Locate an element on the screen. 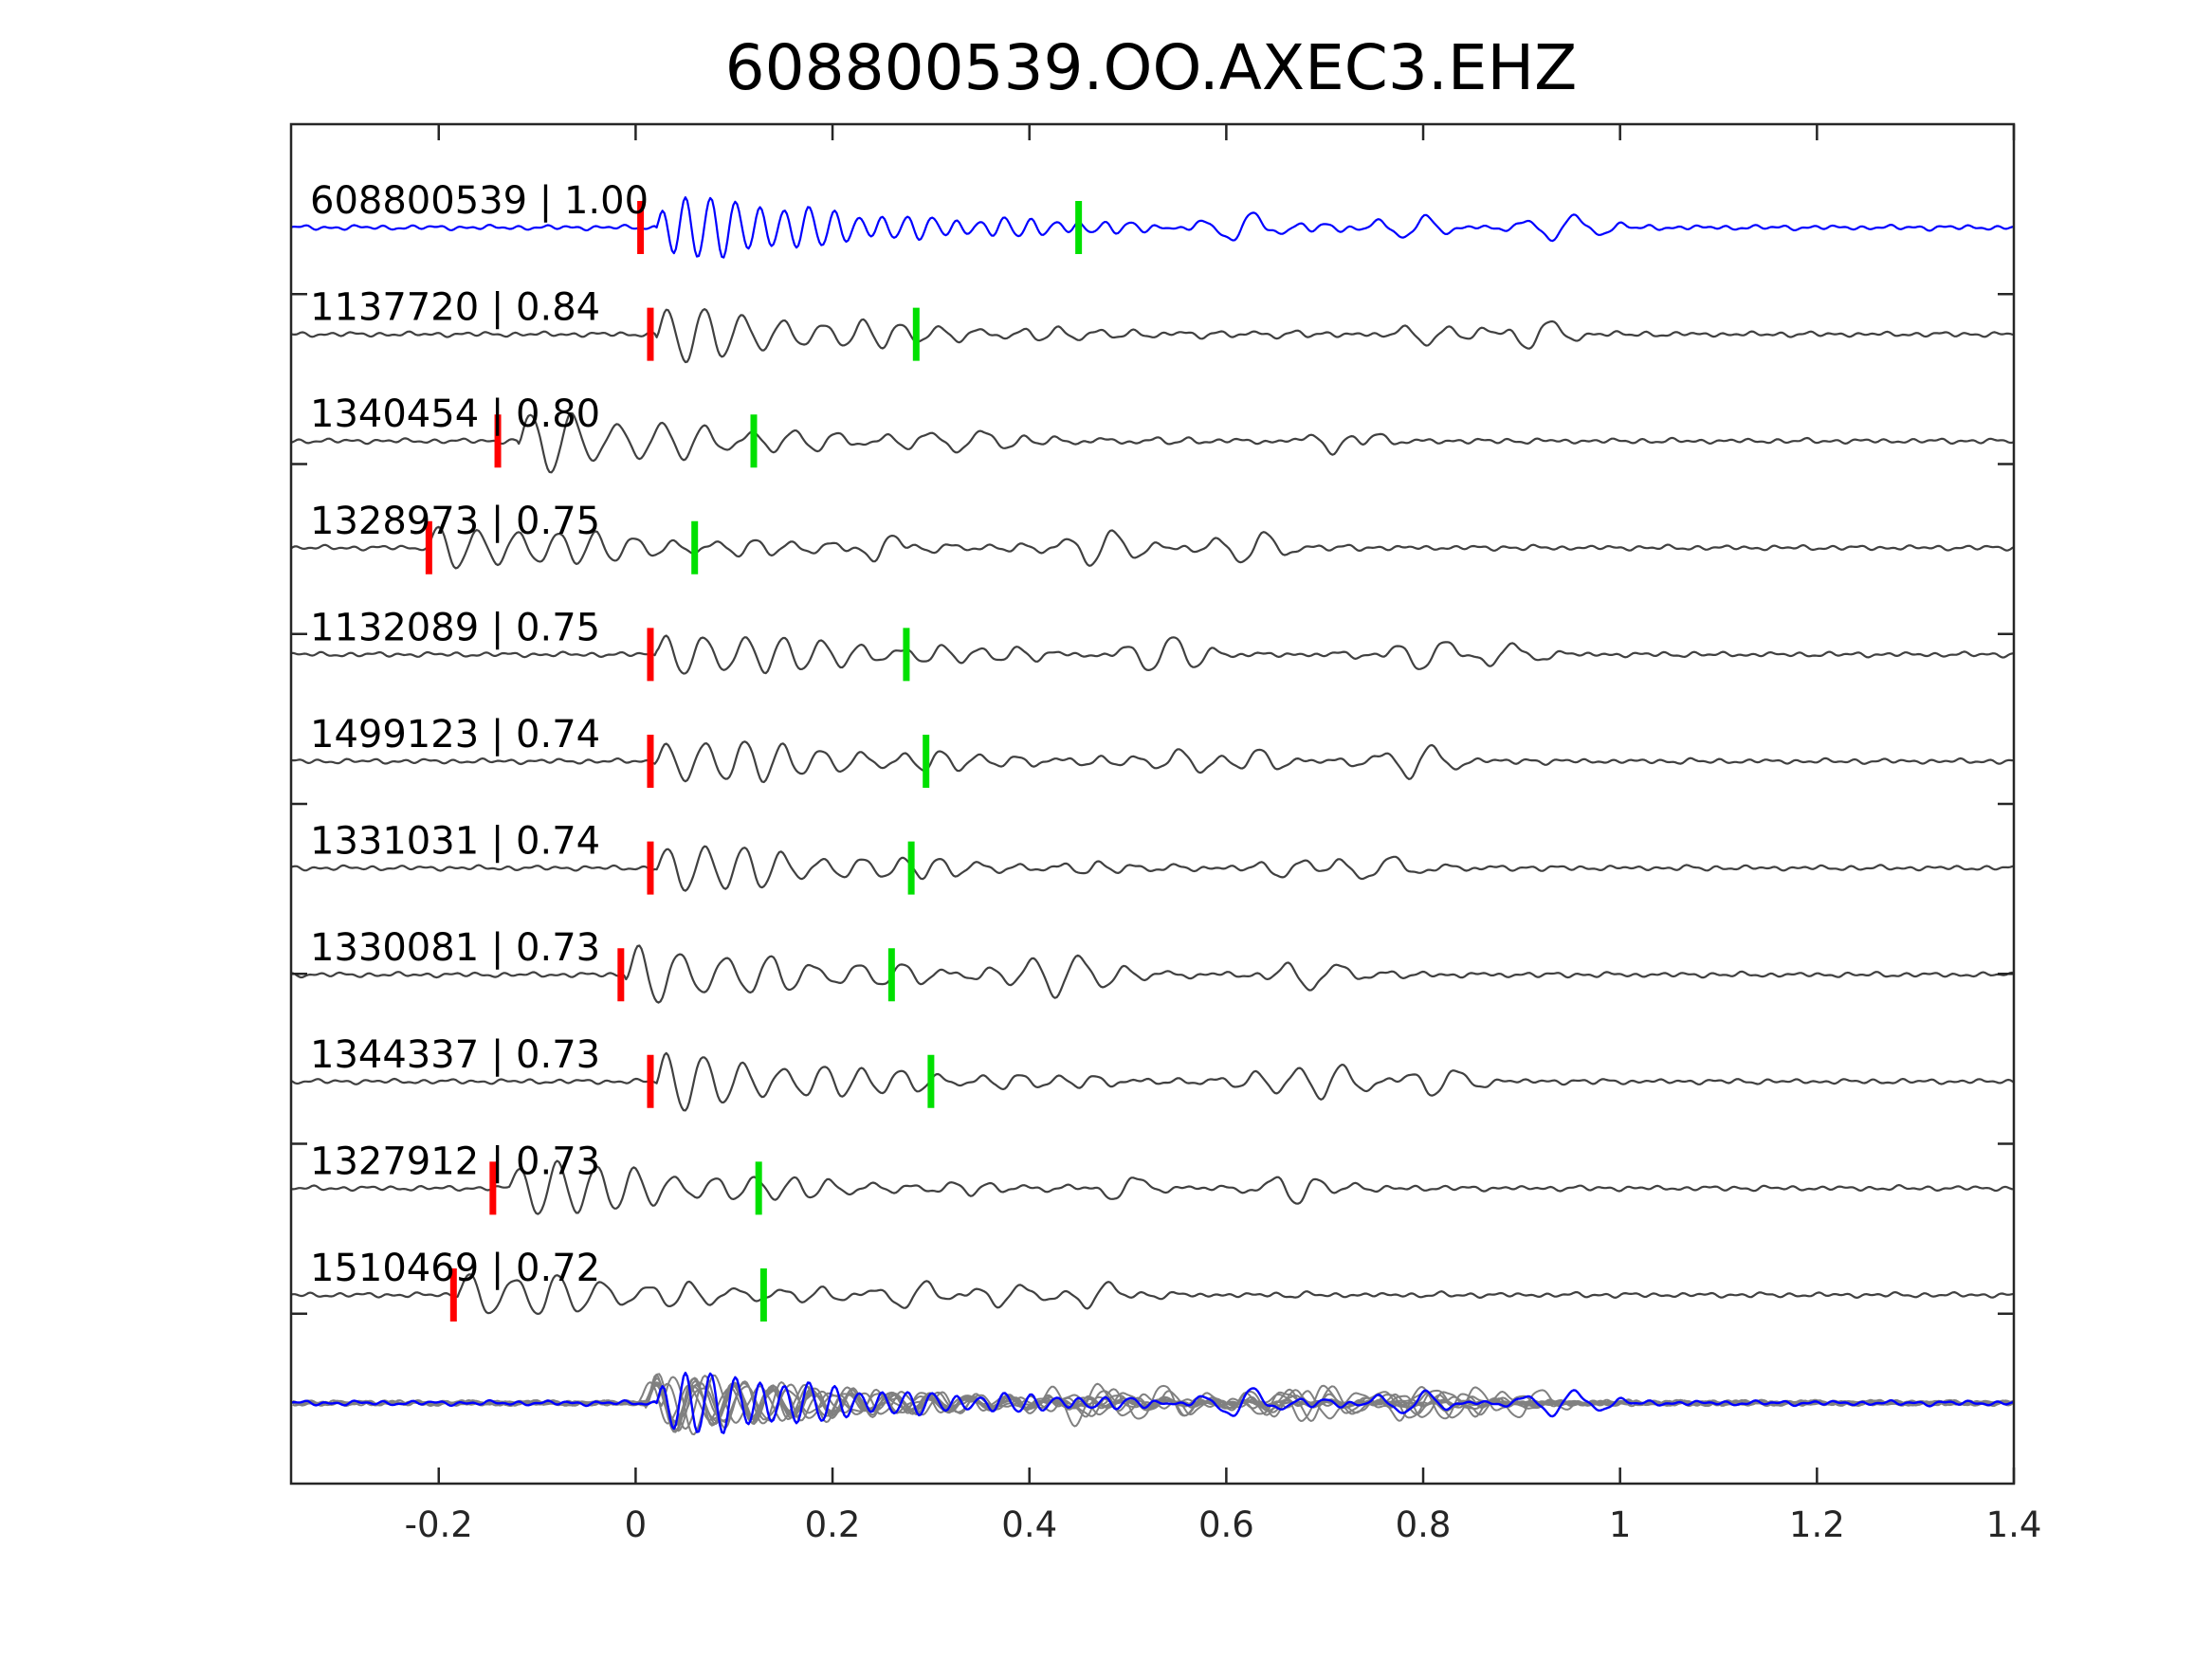 This screenshot has height=1659, width=2212. chart-title: 608800539.OO.AXEC3.EHZ is located at coordinates (1151, 67).